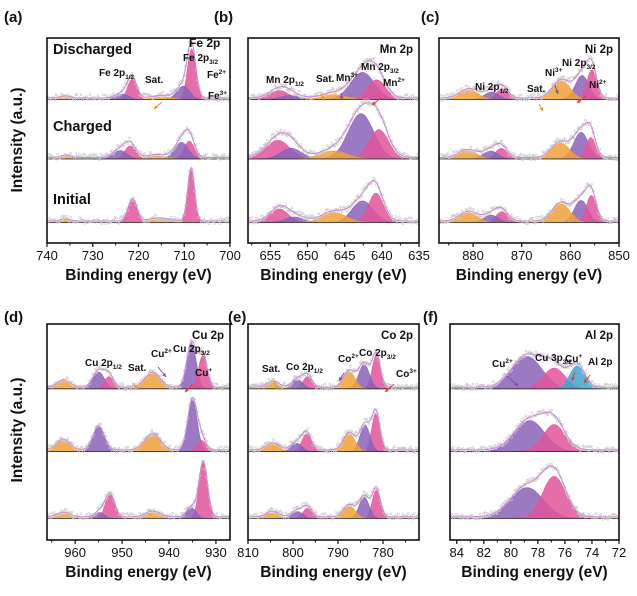 Image resolution: width=637 pixels, height=596 pixels. Describe the element at coordinates (554, 73) in the screenshot. I see `peak-annotation: Ni3+` at that location.